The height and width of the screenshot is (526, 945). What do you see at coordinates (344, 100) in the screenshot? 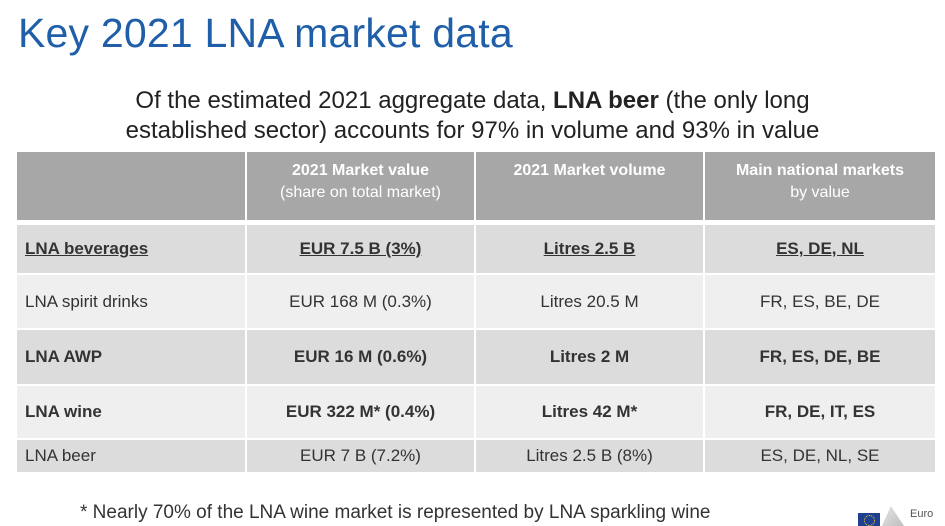
I see `subtitle-pre: Of the estimated 2021 aggregate data,` at bounding box center [344, 100].